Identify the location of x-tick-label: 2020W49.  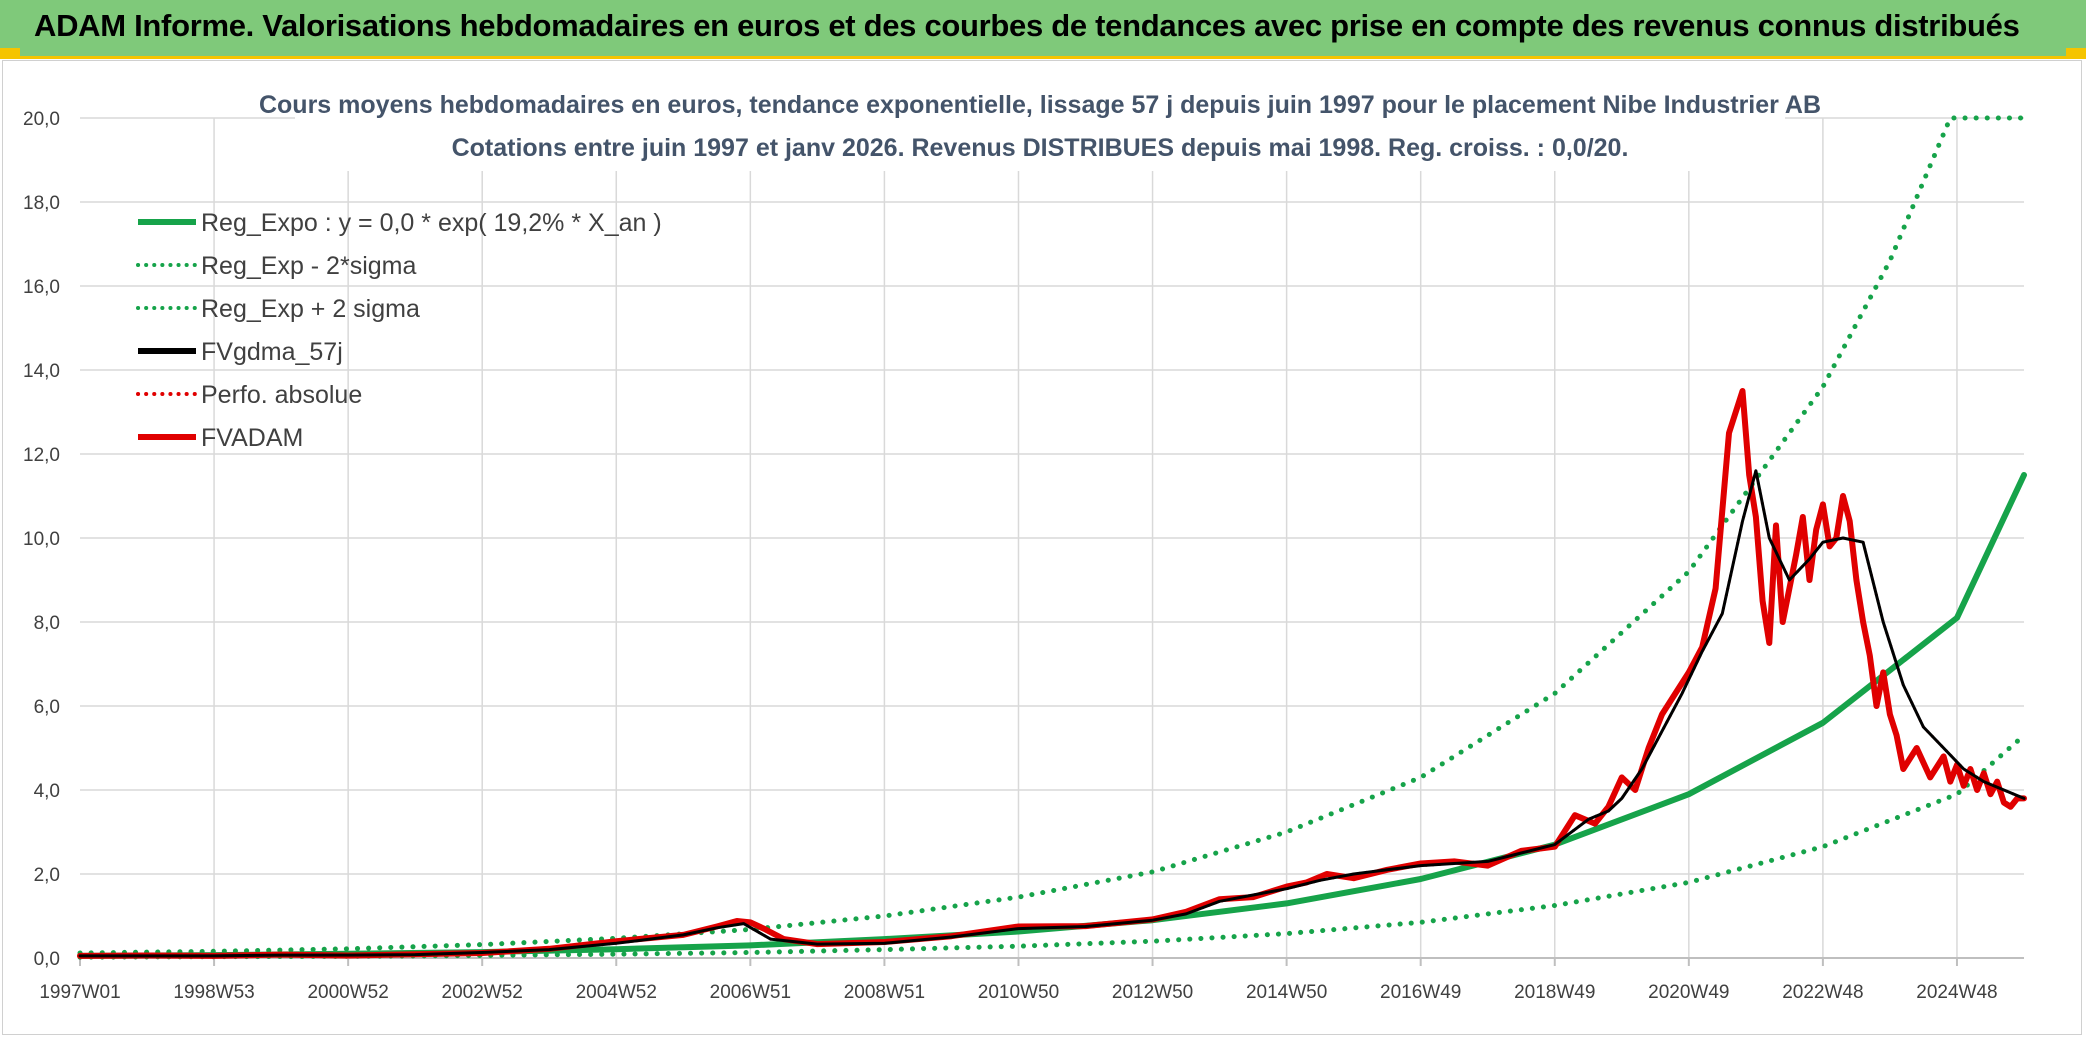
(1688, 992).